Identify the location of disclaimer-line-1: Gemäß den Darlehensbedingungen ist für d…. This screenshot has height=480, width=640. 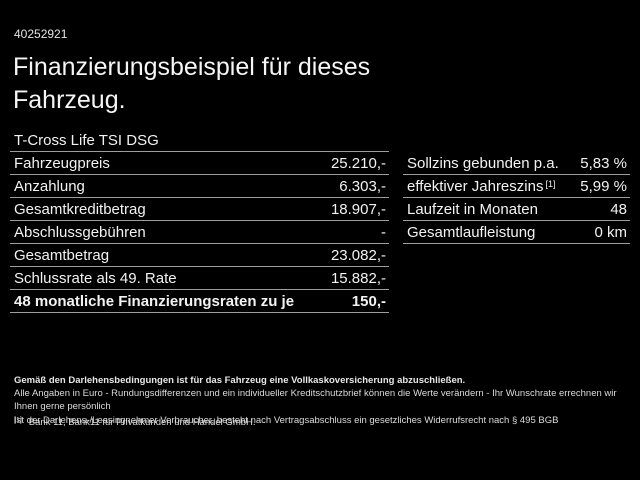
(240, 380).